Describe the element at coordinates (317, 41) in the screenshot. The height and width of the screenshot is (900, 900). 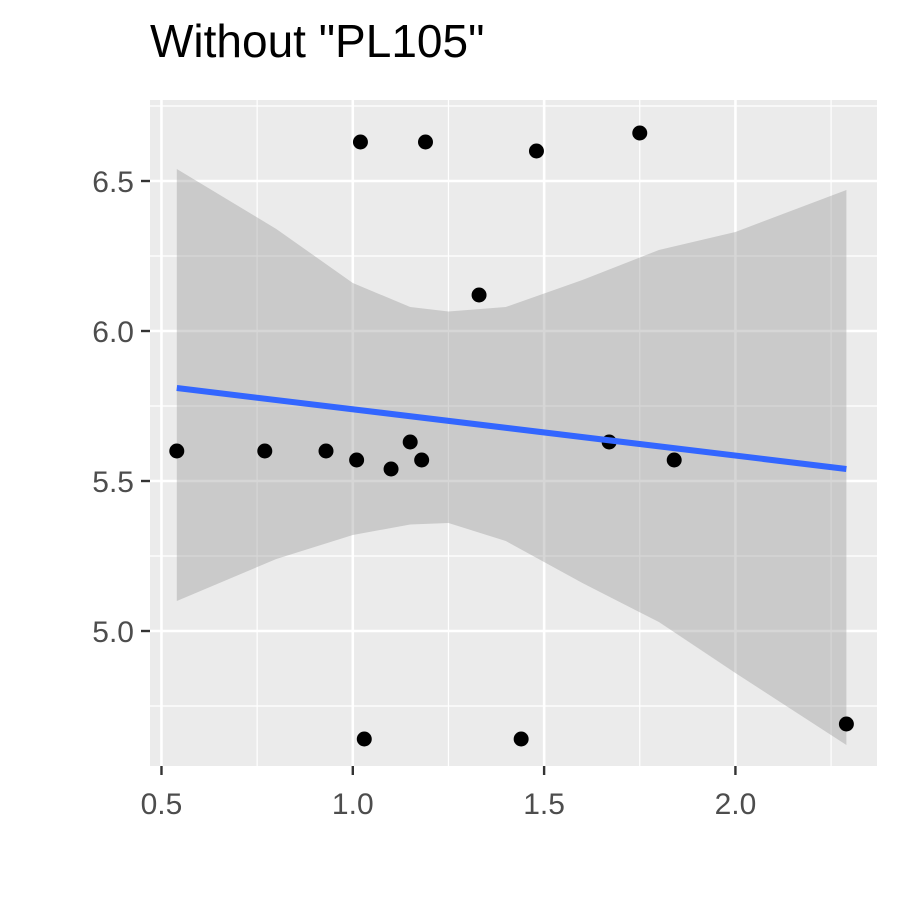
I see `chart-title: Without "PL105"` at that location.